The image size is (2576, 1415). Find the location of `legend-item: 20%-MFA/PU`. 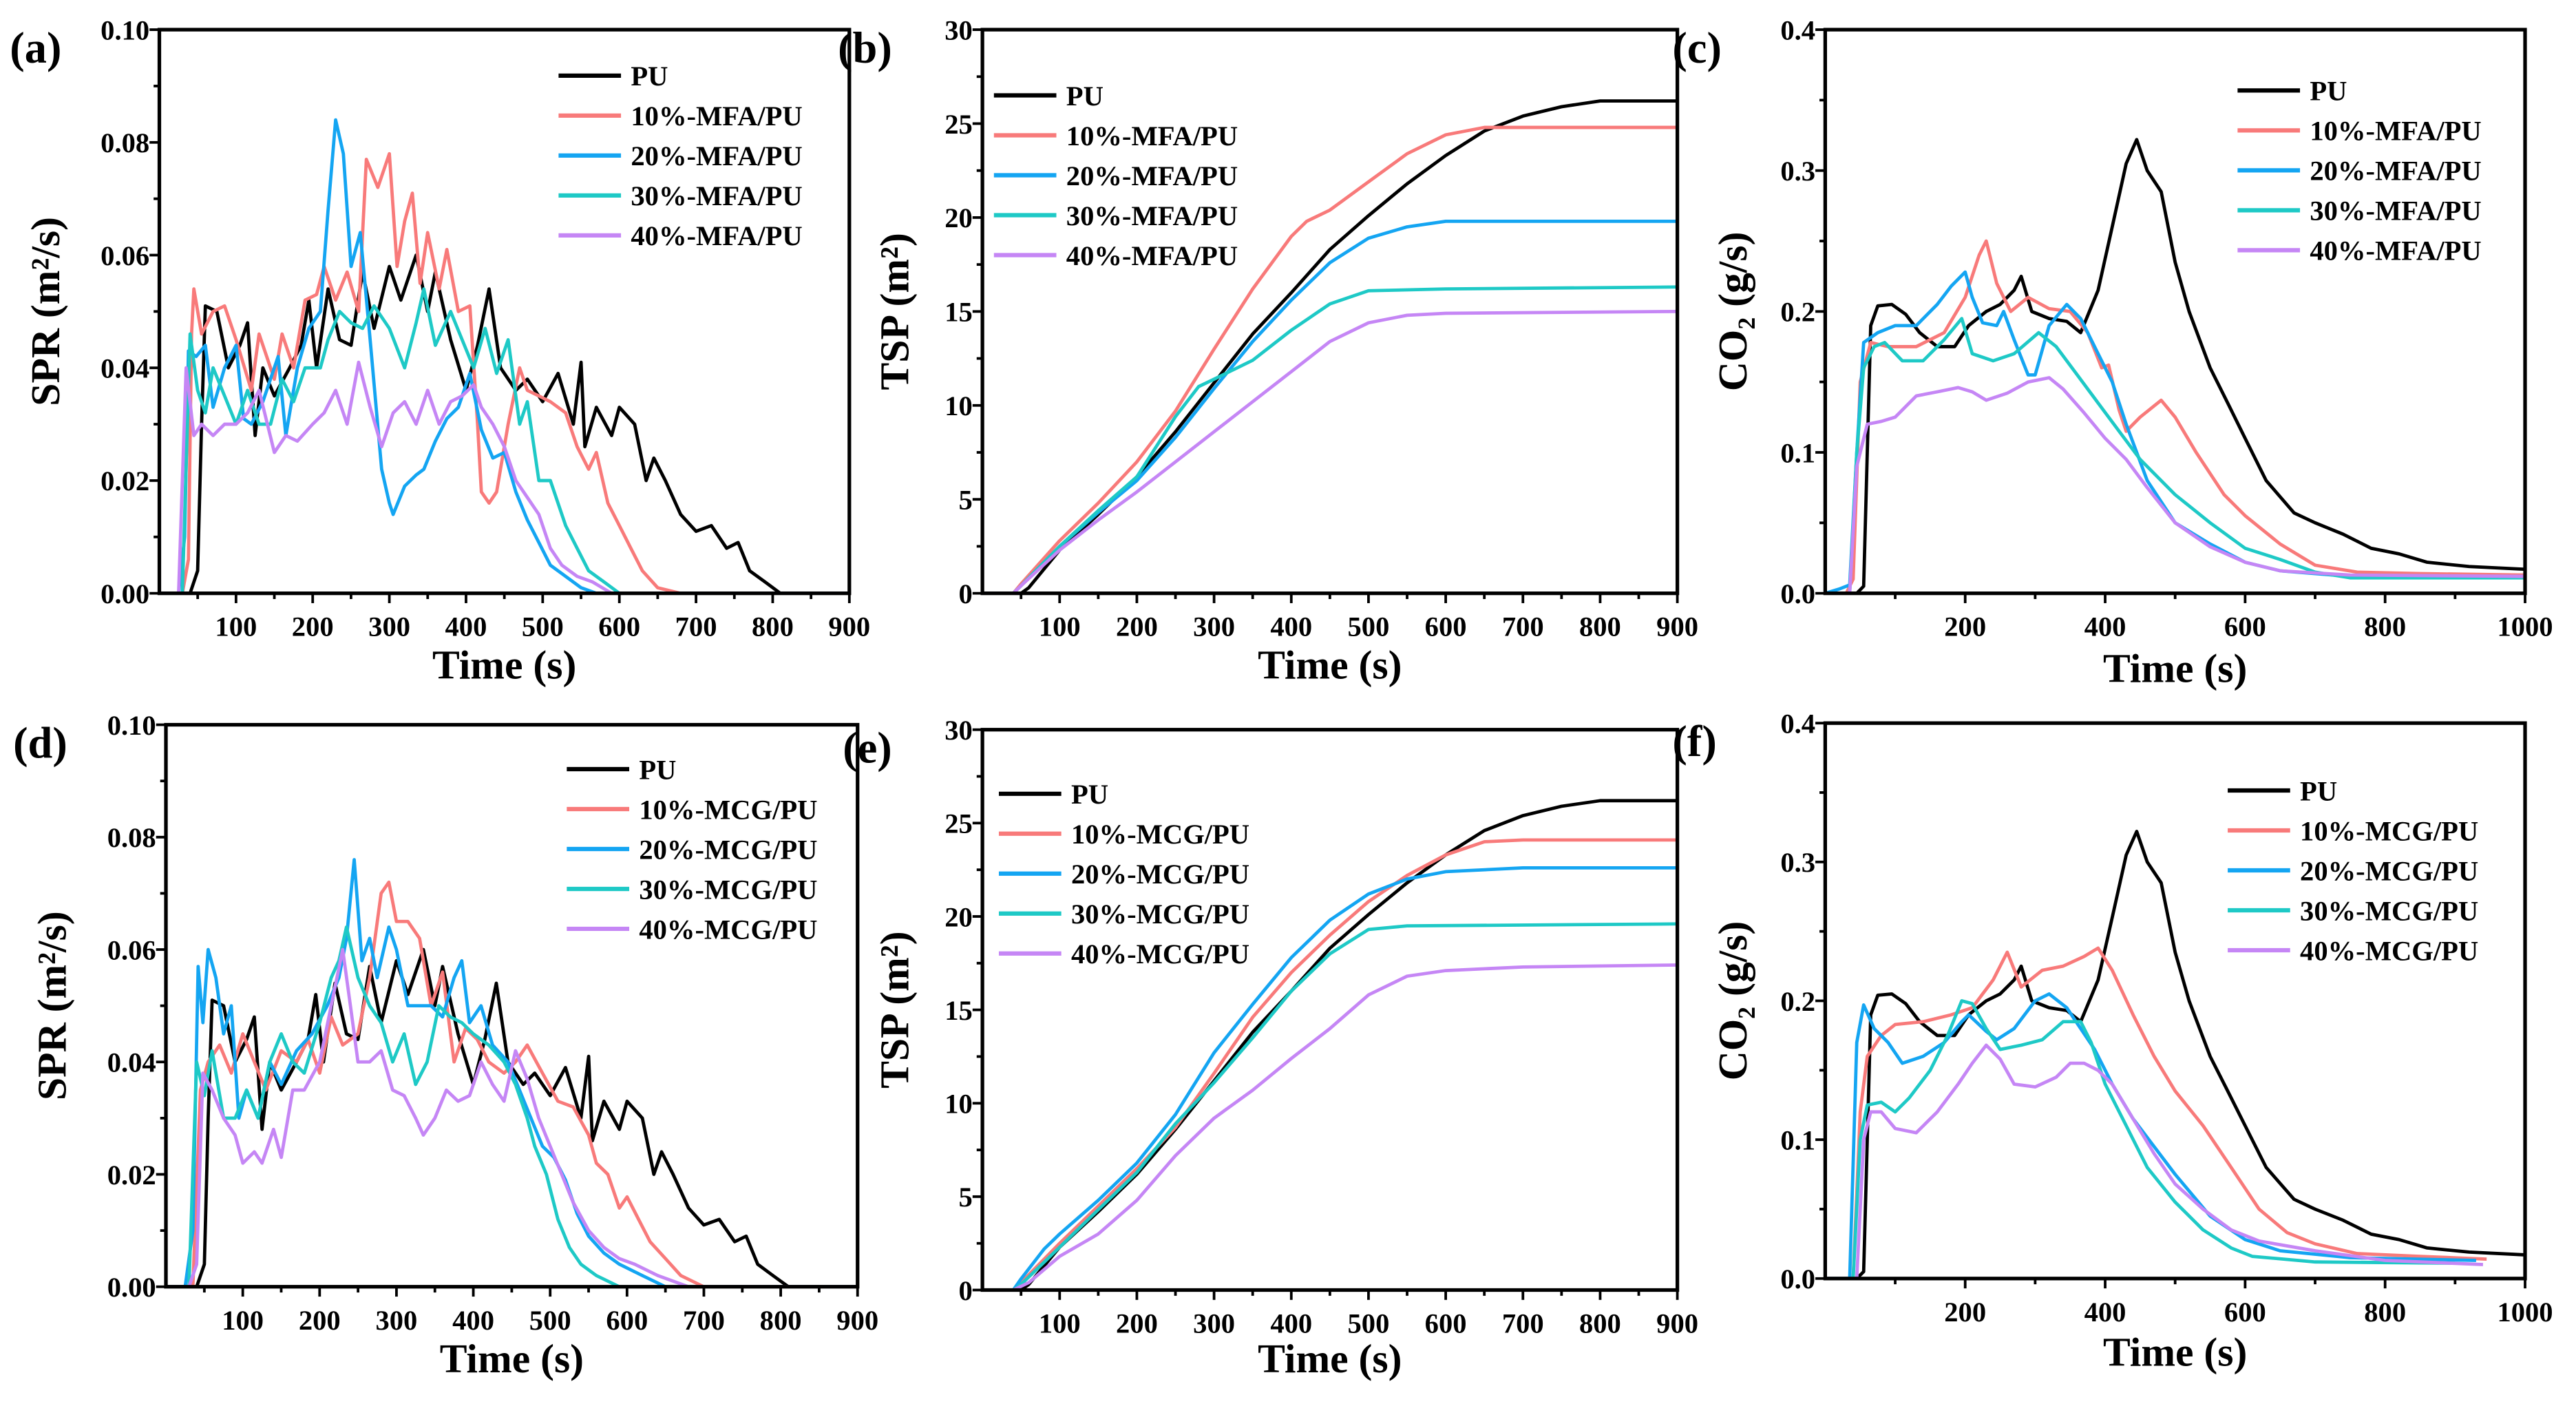

legend-item: 20%-MFA/PU is located at coordinates (1115, 176).